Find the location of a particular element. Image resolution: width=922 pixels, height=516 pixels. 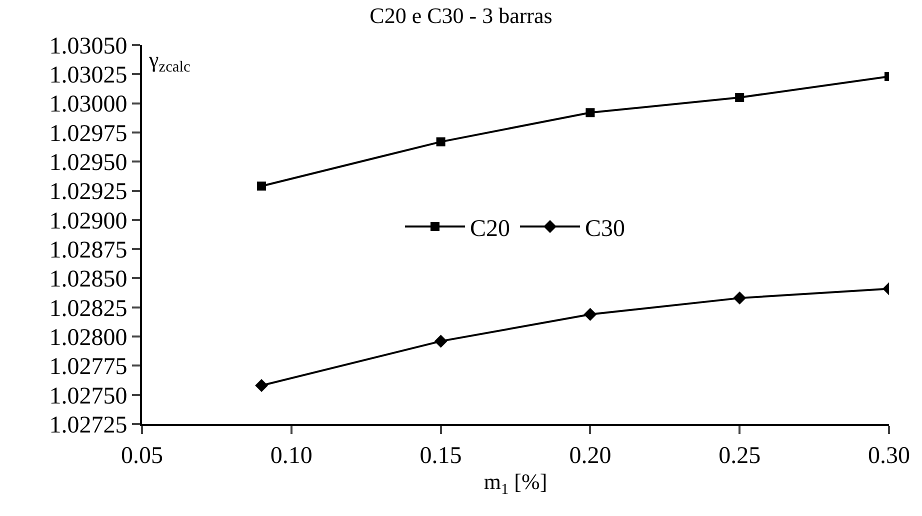

y-tick-label: 1.02825 is located at coordinates (88, 309).